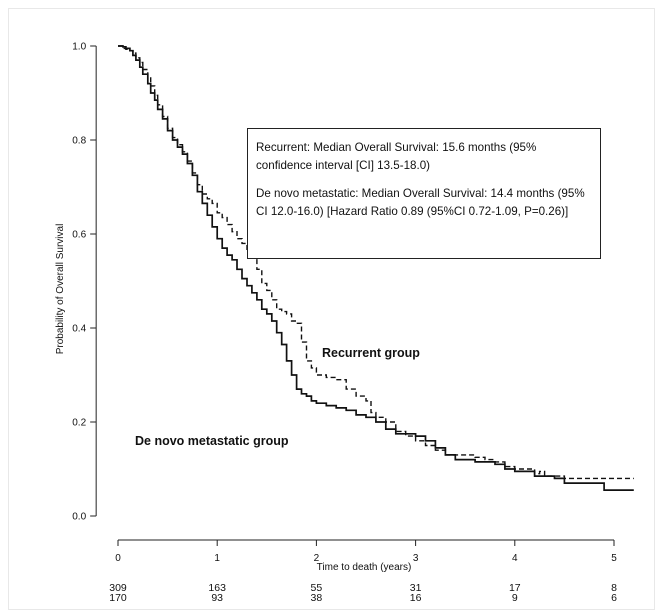 The image size is (662, 610). What do you see at coordinates (515, 558) in the screenshot?
I see `x-tick-label: 4` at bounding box center [515, 558].